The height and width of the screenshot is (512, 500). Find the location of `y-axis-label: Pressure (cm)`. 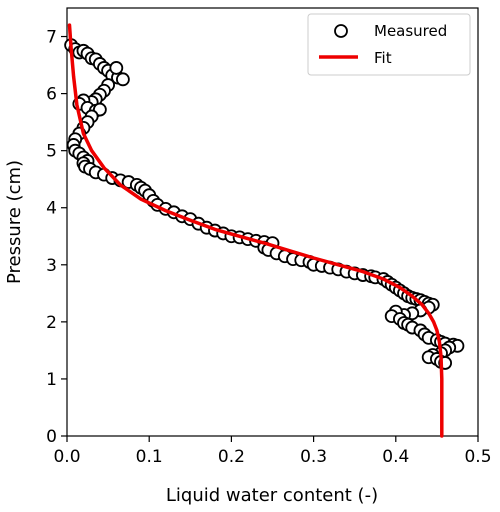

y-axis-label: Pressure (cm) is located at coordinates (14, 222).